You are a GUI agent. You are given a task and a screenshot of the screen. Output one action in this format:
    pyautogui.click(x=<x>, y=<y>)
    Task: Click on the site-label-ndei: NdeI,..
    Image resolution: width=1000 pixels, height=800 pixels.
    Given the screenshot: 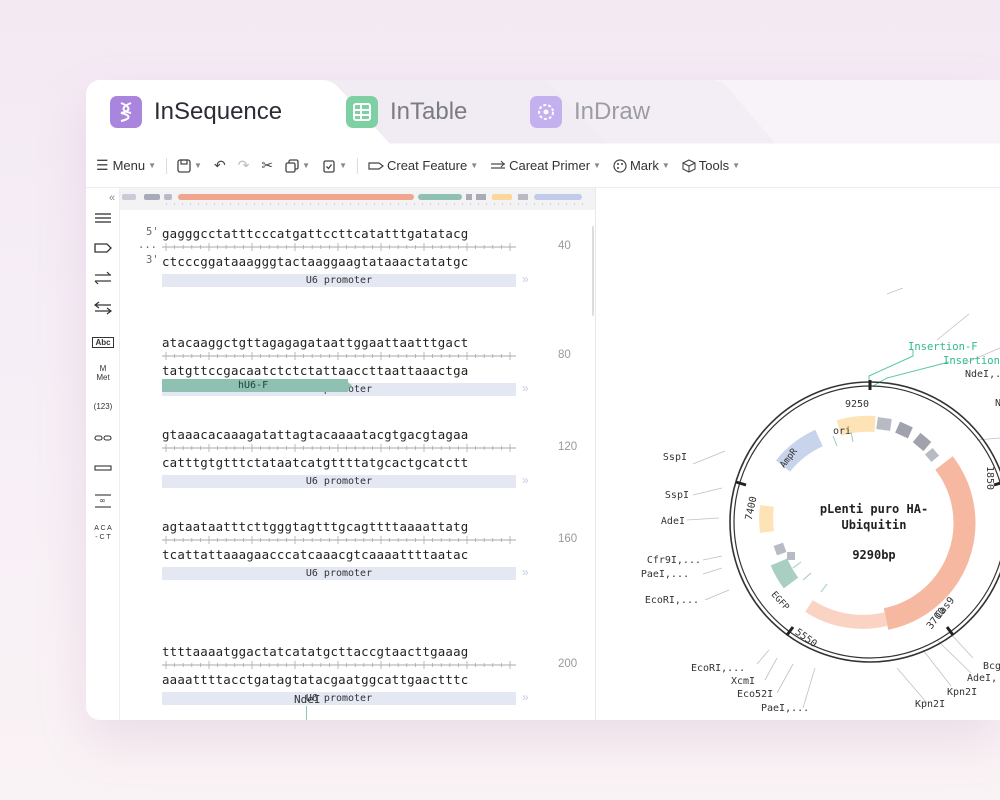 What is the action you would take?
    pyautogui.click(x=982, y=374)
    